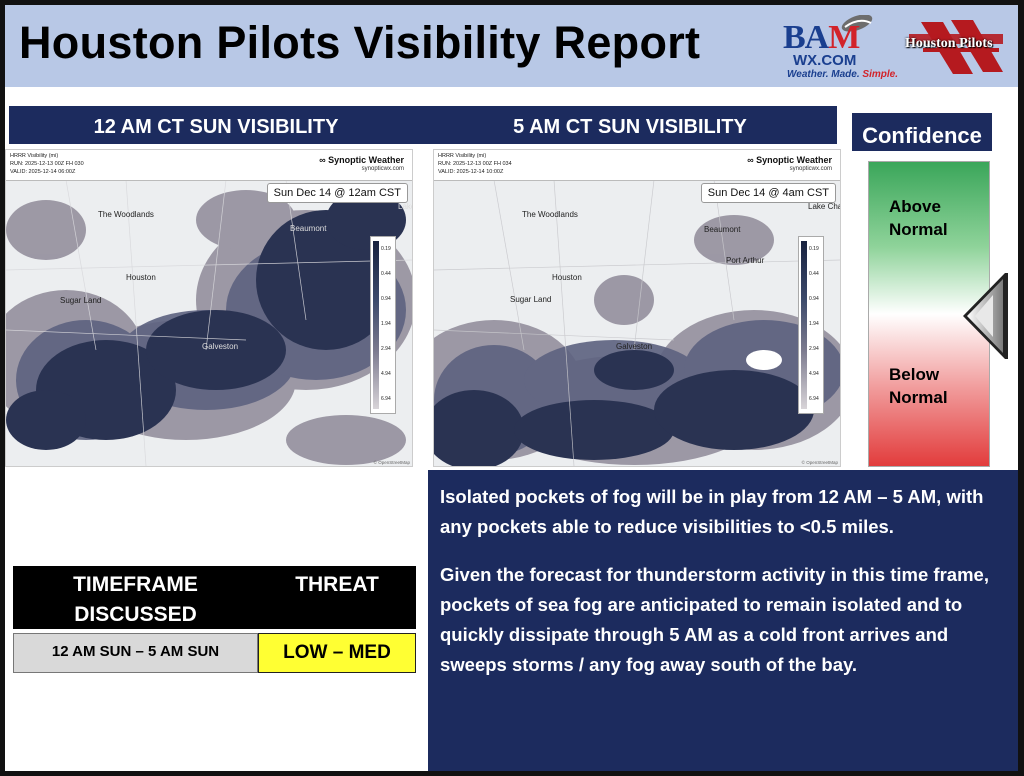 The width and height of the screenshot is (1024, 776). Describe the element at coordinates (135, 597) in the screenshot. I see `table-header-timeframe: TIMEFRAME DISCUSSED` at that location.